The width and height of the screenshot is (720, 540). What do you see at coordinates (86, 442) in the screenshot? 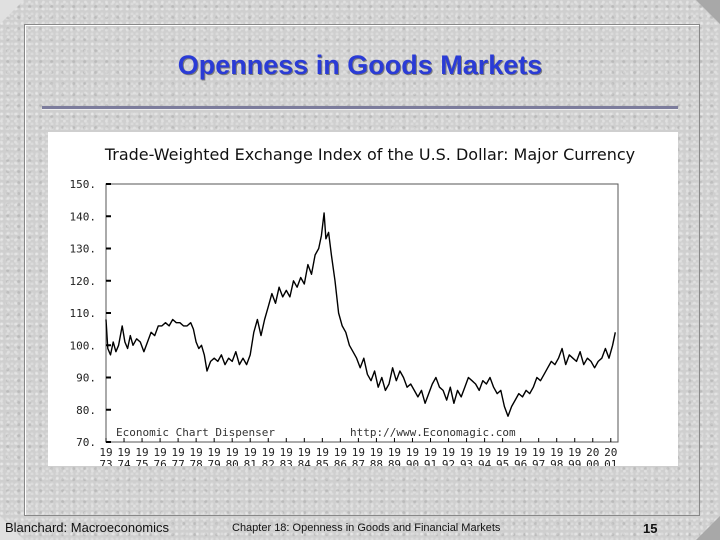
I see `y-tick-label: 70.` at bounding box center [86, 442].